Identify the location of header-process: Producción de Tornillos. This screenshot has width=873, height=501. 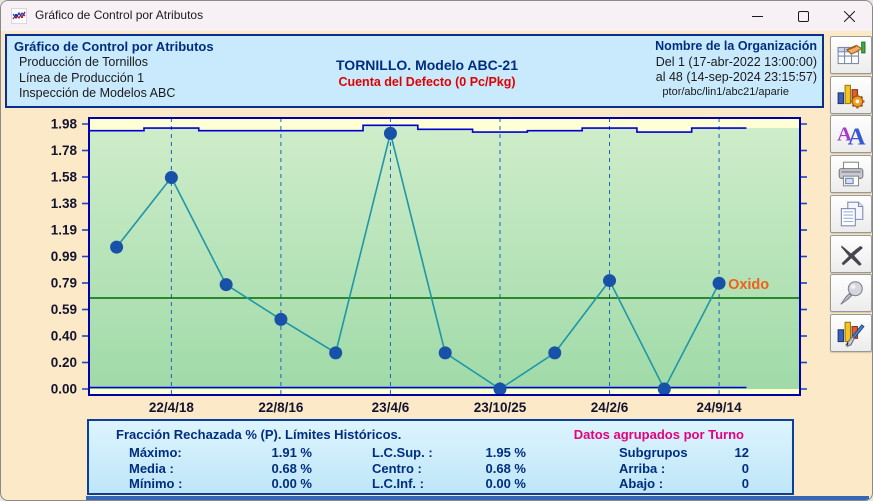
(84, 62).